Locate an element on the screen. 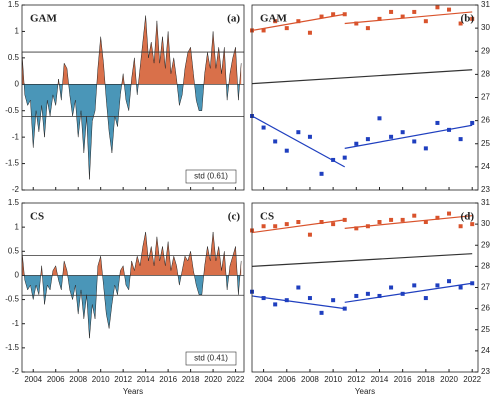 The height and width of the screenshot is (401, 500). y-tick-label: -0.5 is located at coordinates (12, 110).